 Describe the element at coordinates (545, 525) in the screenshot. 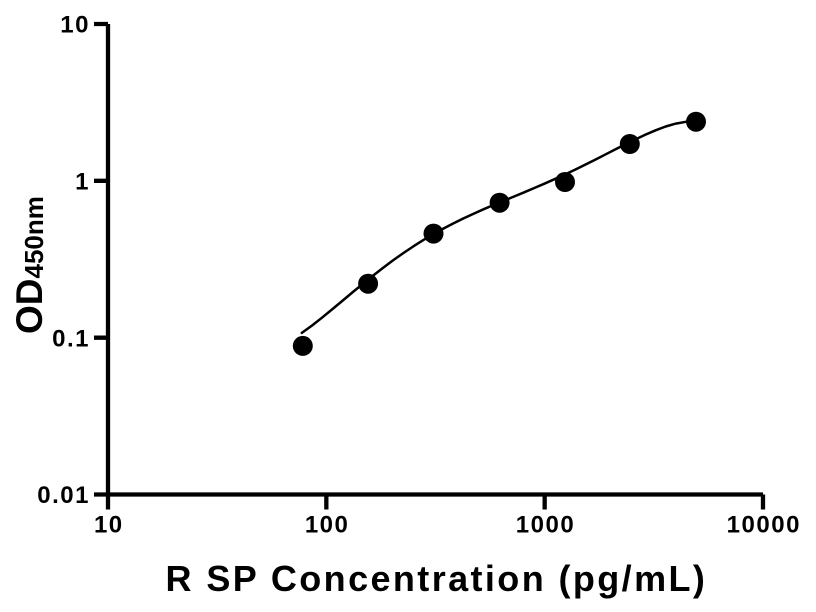

I see `svg-text: 1000` at that location.